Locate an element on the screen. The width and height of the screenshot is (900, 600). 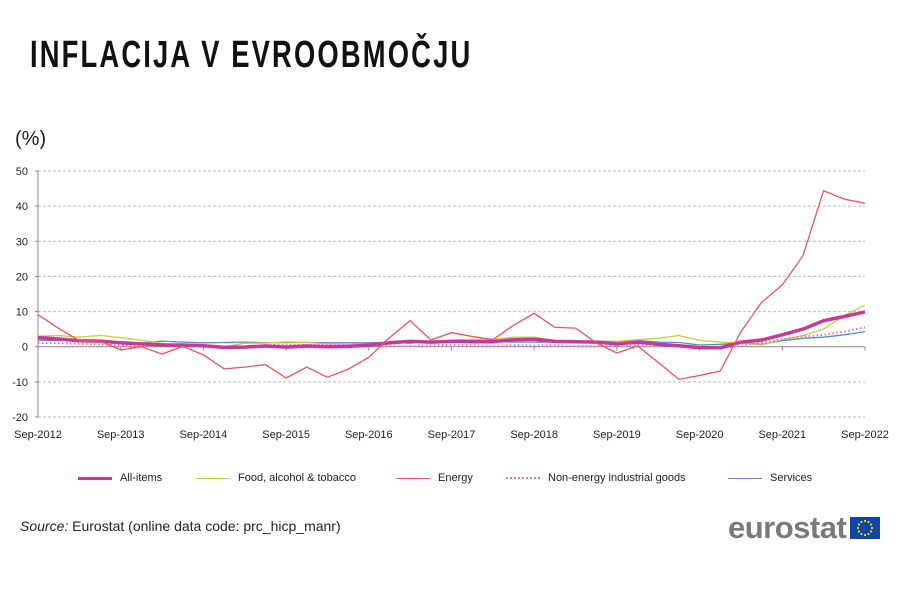
x-tick-label: Sep-2015 is located at coordinates (286, 435).